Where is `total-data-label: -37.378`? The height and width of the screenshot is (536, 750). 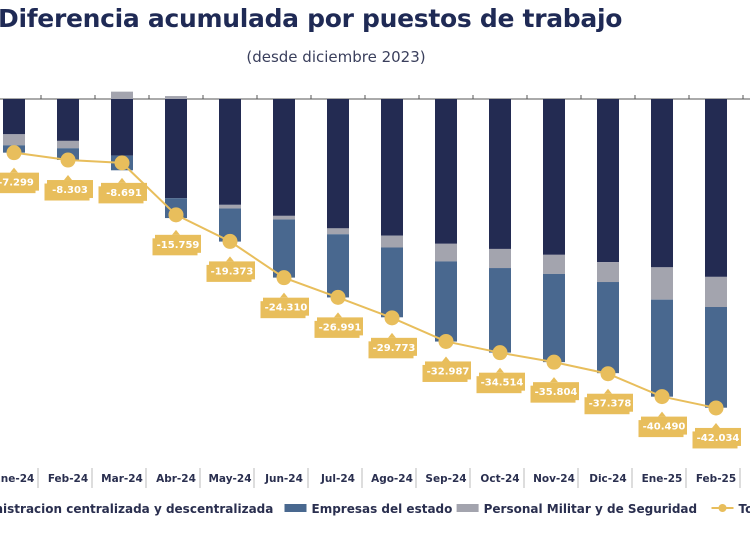 total-data-label: -37.378 is located at coordinates (610, 404).